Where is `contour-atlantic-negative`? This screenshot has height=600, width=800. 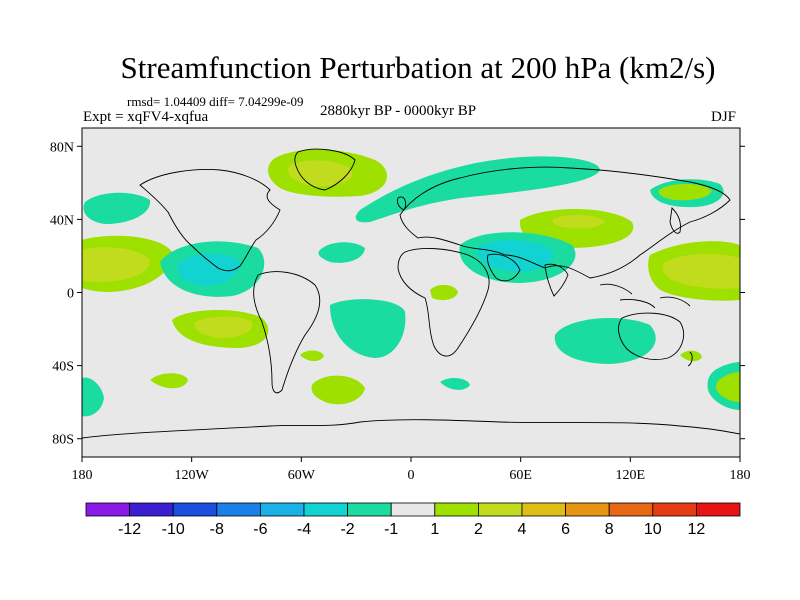 contour-atlantic-negative is located at coordinates (117, 208).